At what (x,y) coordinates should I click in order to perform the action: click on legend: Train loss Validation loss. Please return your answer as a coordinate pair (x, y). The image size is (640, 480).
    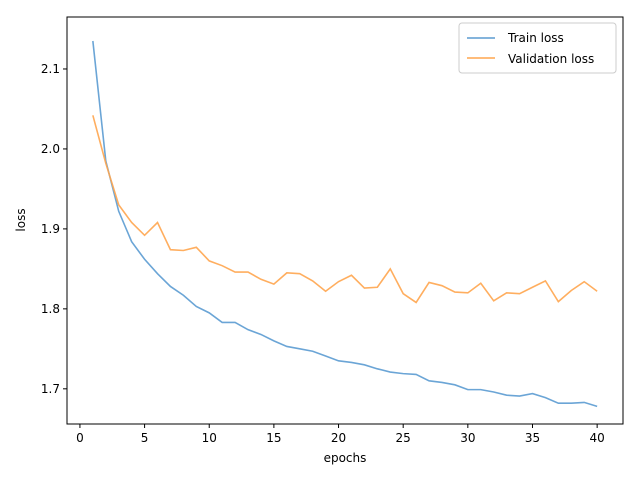
    Looking at the image, I should click on (537, 48).